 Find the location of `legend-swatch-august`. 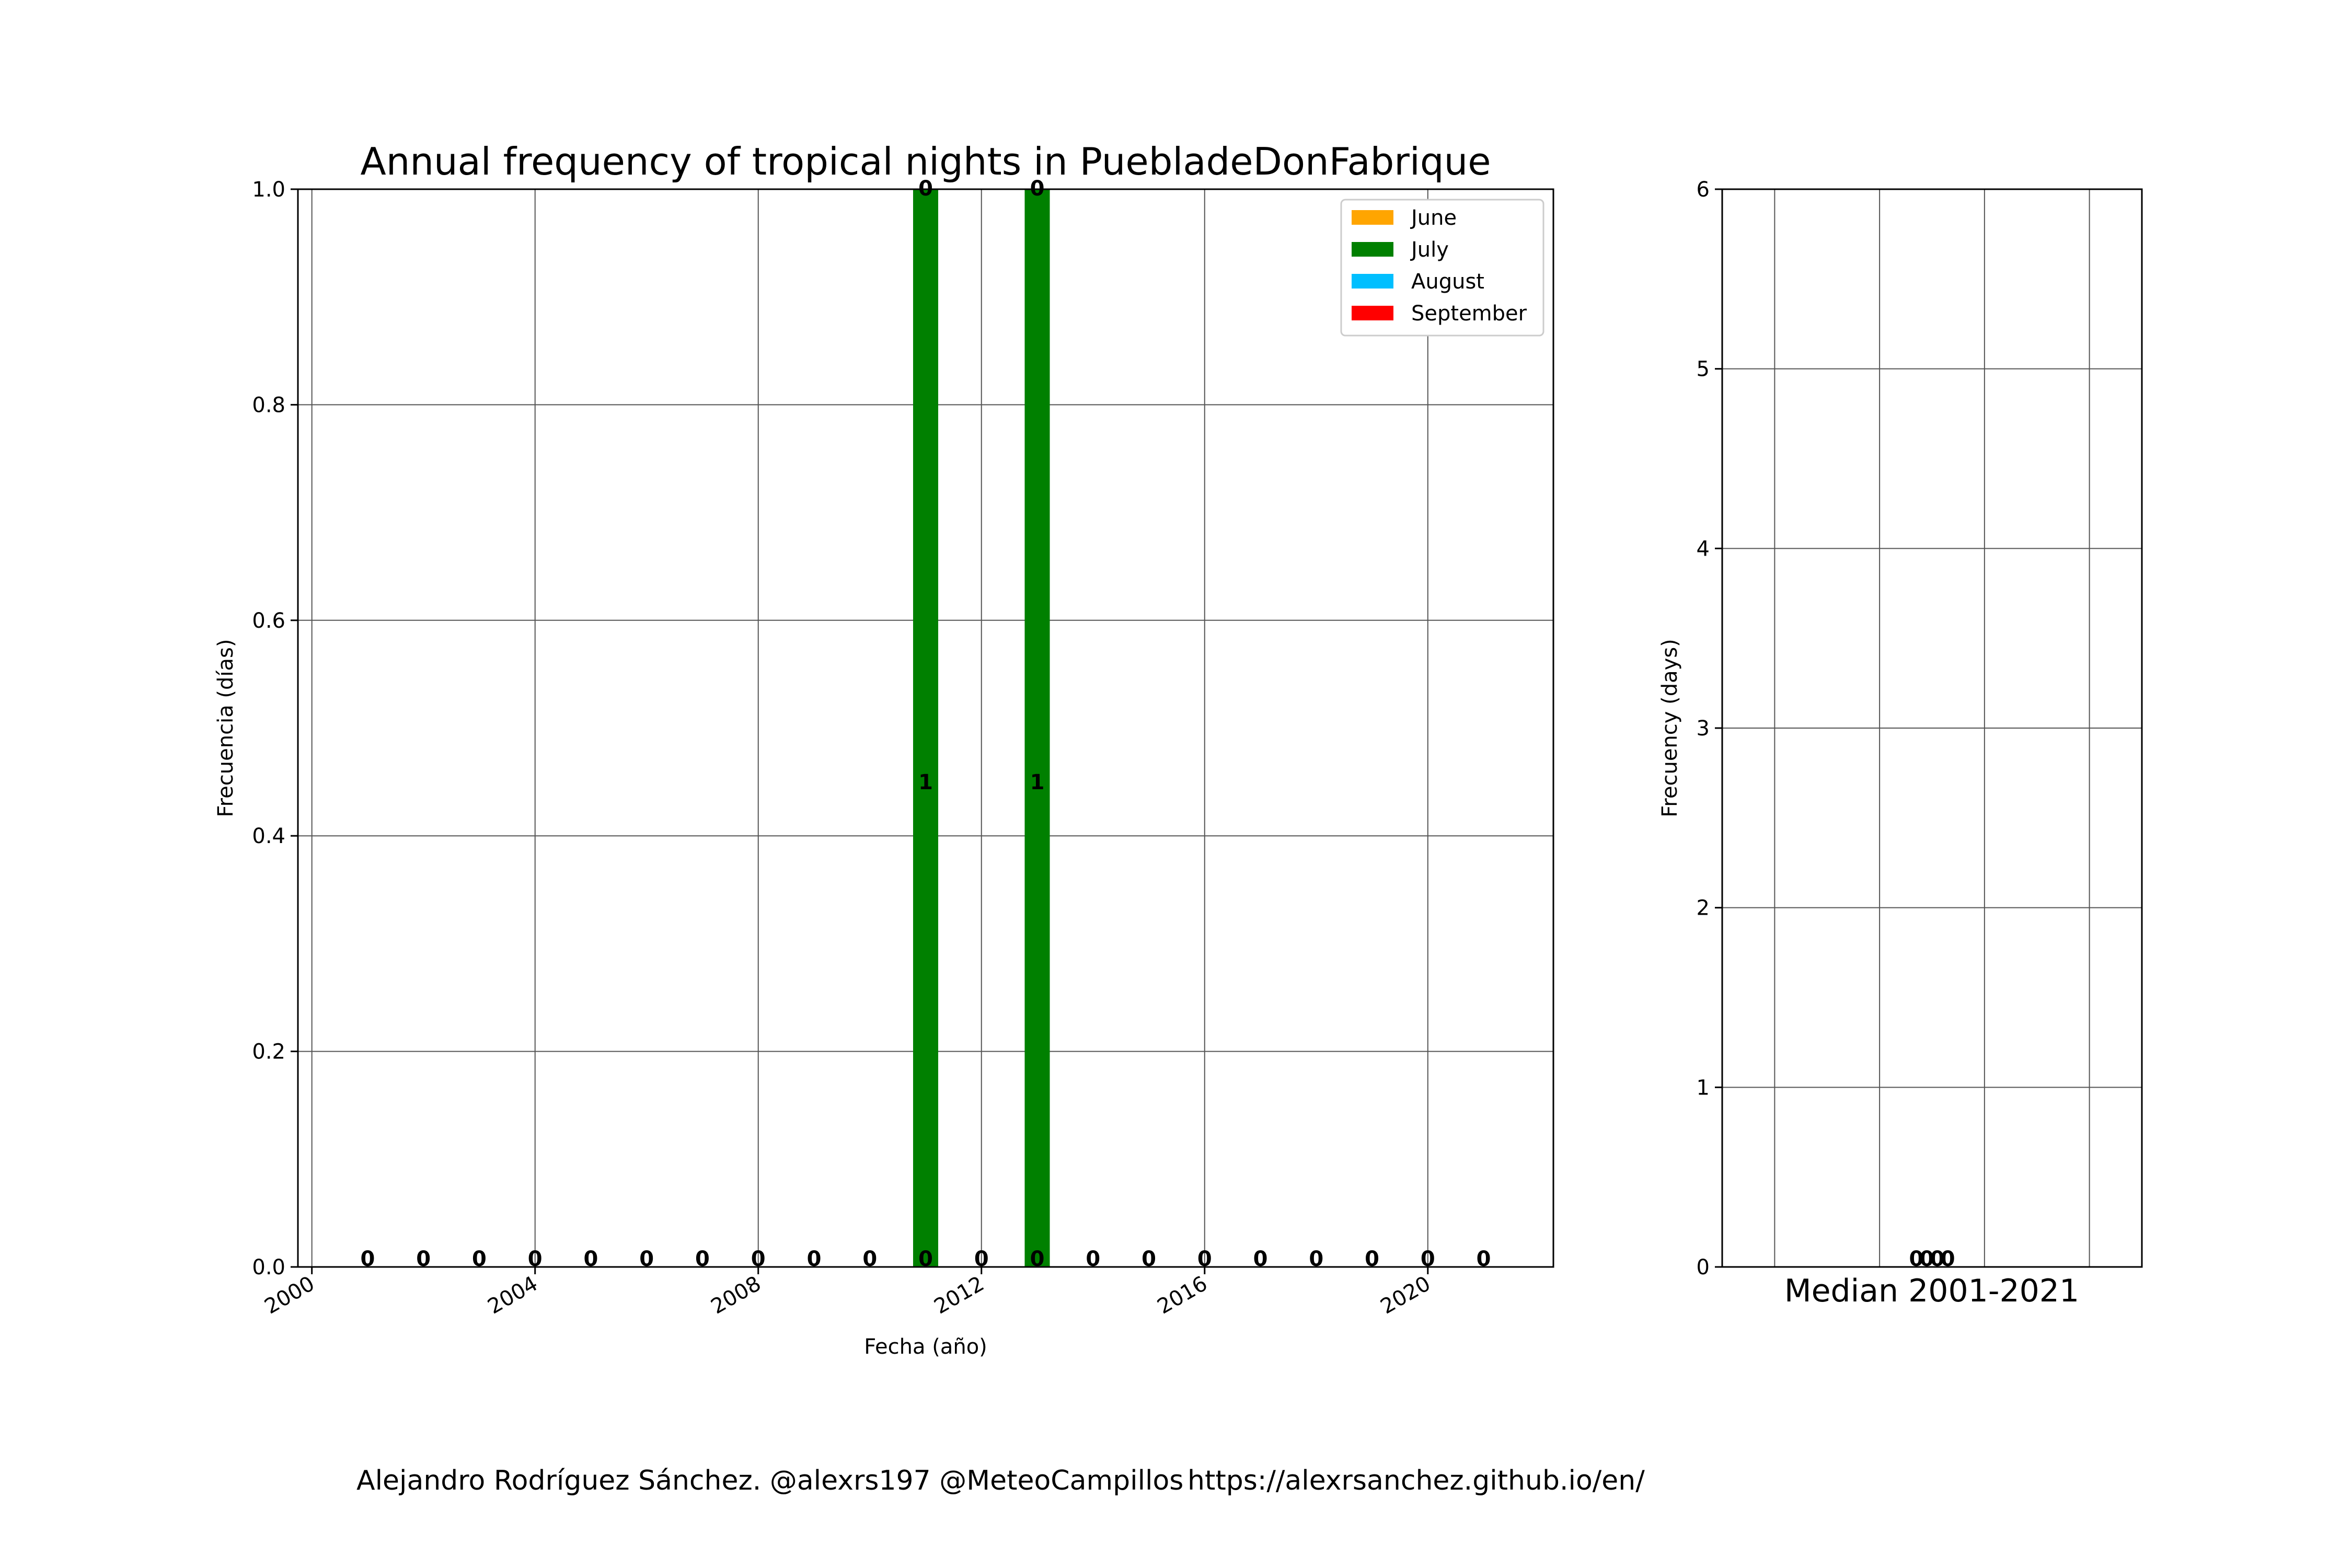

legend-swatch-august is located at coordinates (1372, 281).